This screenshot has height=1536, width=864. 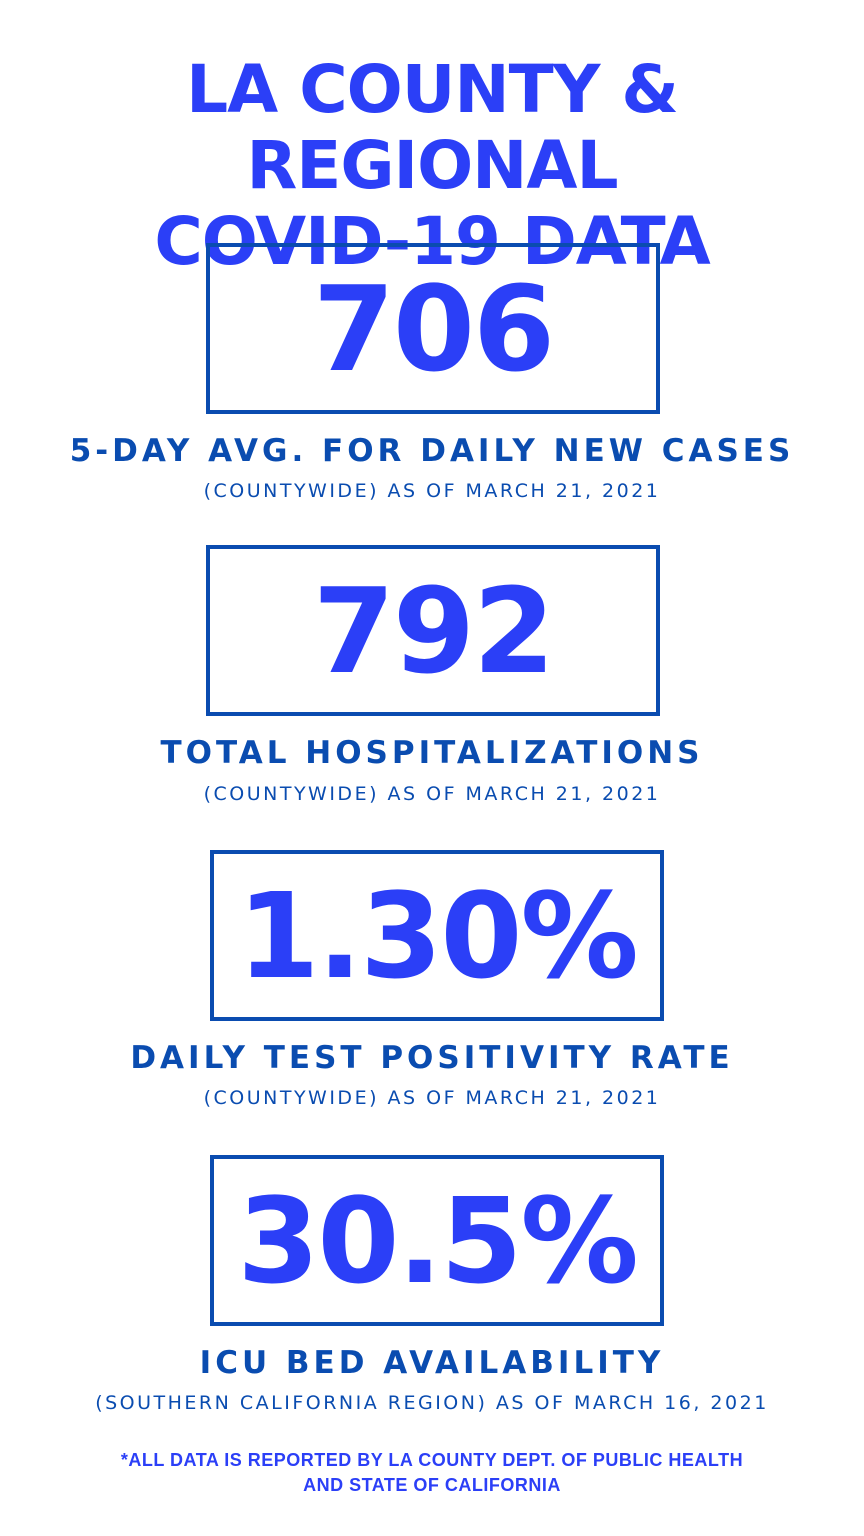 What do you see at coordinates (432, 1058) in the screenshot?
I see `stat-label: DAILY TEST POSITIVITY RATE` at bounding box center [432, 1058].